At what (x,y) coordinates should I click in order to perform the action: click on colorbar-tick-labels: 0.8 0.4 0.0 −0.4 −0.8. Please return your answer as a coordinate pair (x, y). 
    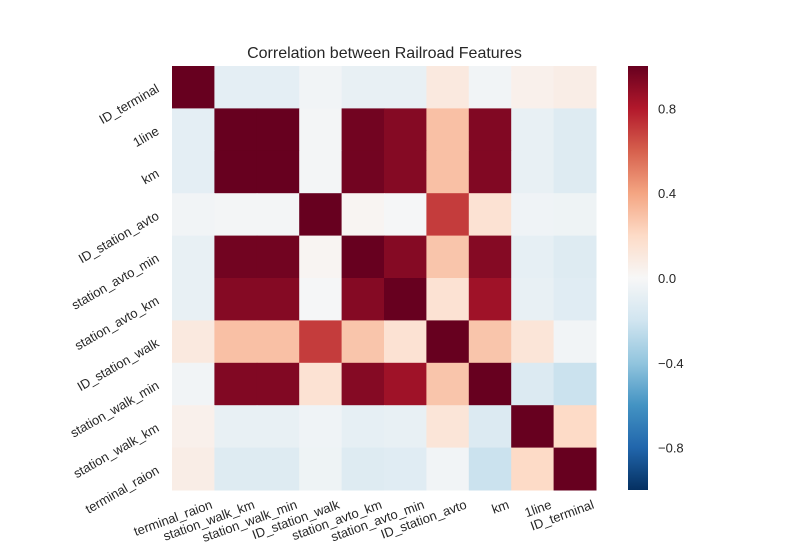
    Looking at the image, I should click on (671, 278).